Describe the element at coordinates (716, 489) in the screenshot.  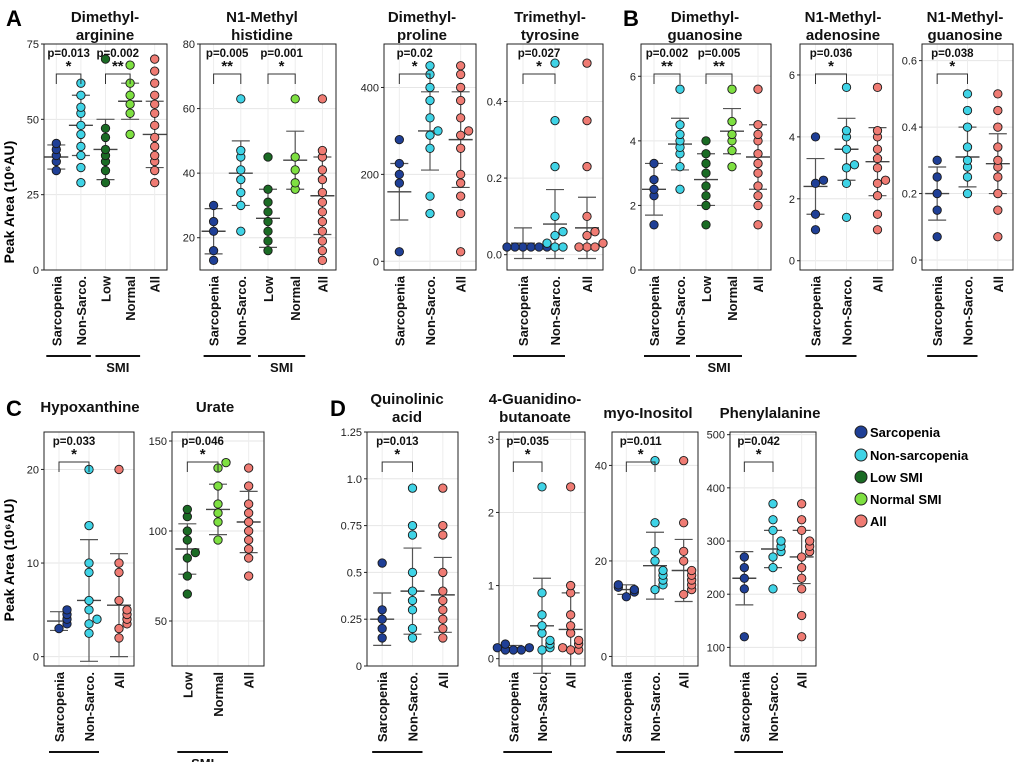
I see `y-tick-label: 400` at that location.